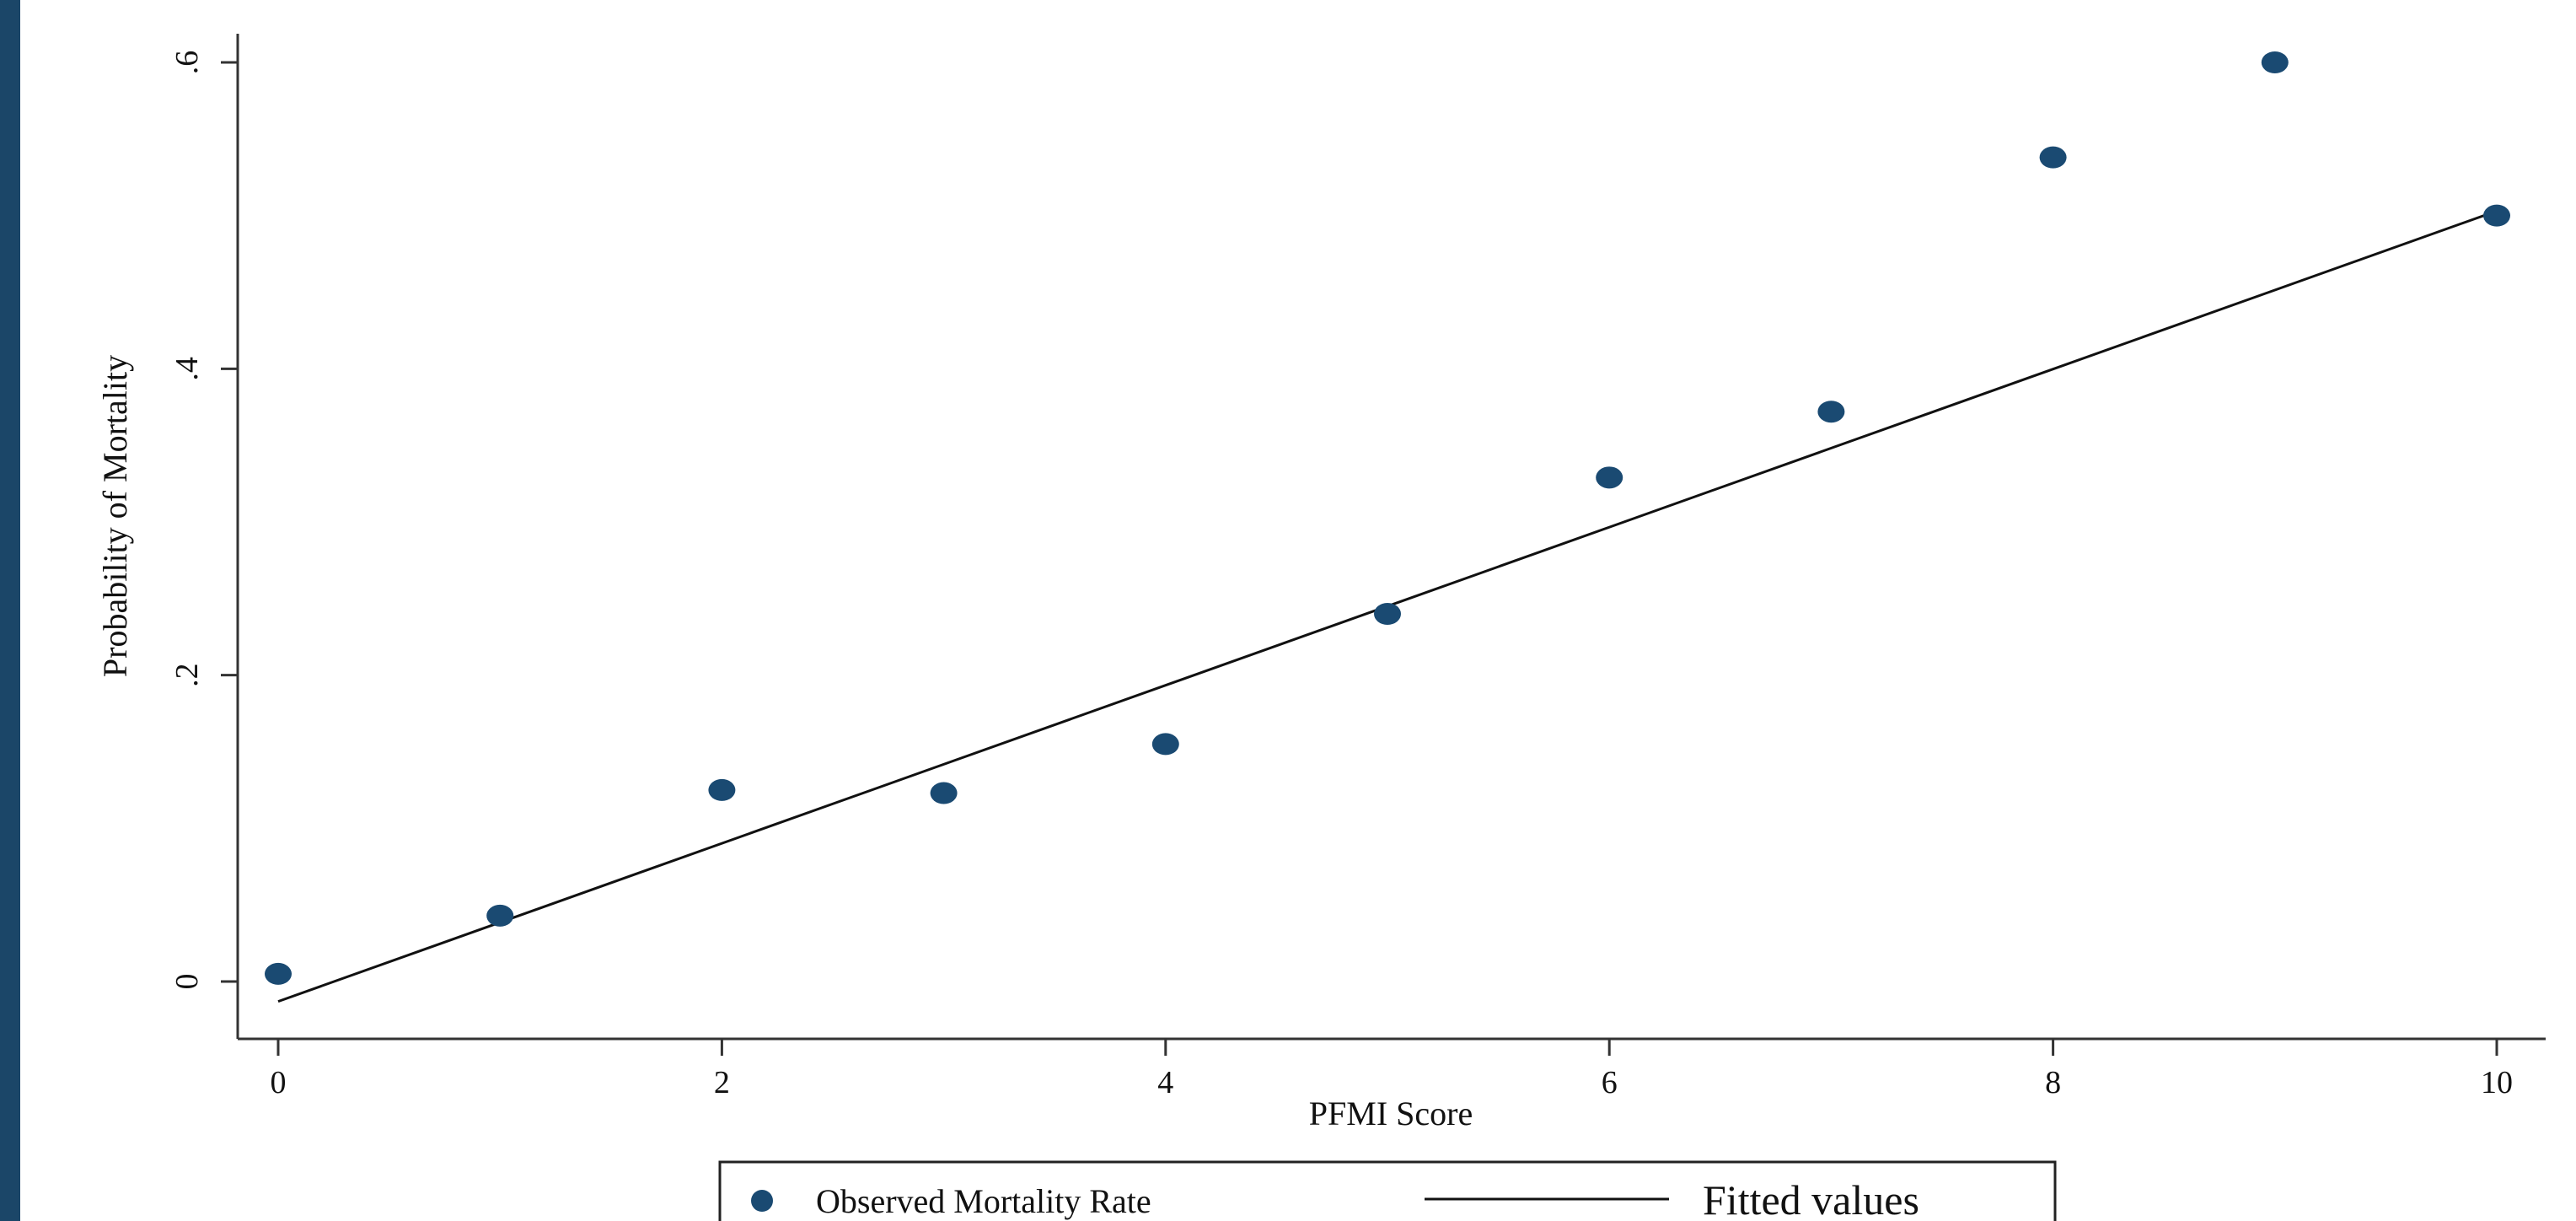  Describe the element at coordinates (279, 1082) in the screenshot. I see `x-tick-label: 0` at that location.